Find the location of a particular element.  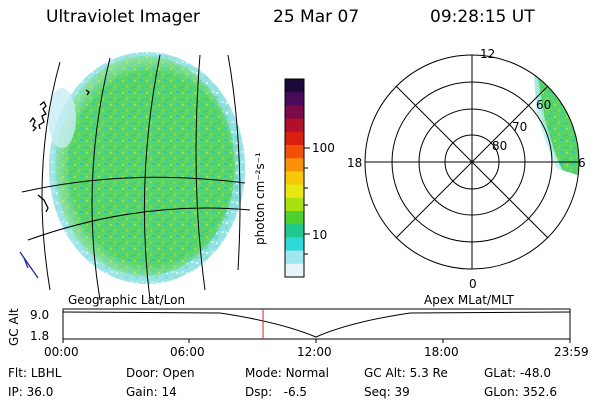

glon-info: GLon: 352.6 is located at coordinates (520, 392).